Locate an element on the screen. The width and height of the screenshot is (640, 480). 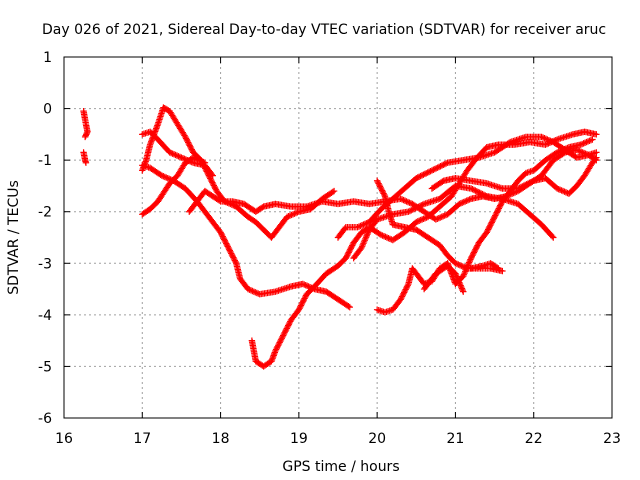
series-track-n is located at coordinates (484, 266).